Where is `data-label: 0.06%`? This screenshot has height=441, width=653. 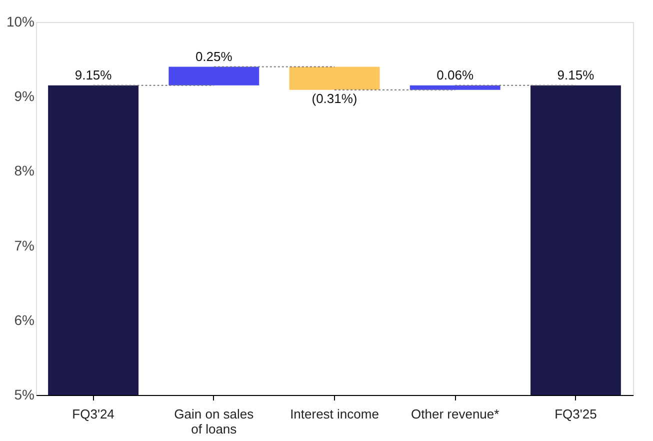
data-label: 0.06% is located at coordinates (455, 74).